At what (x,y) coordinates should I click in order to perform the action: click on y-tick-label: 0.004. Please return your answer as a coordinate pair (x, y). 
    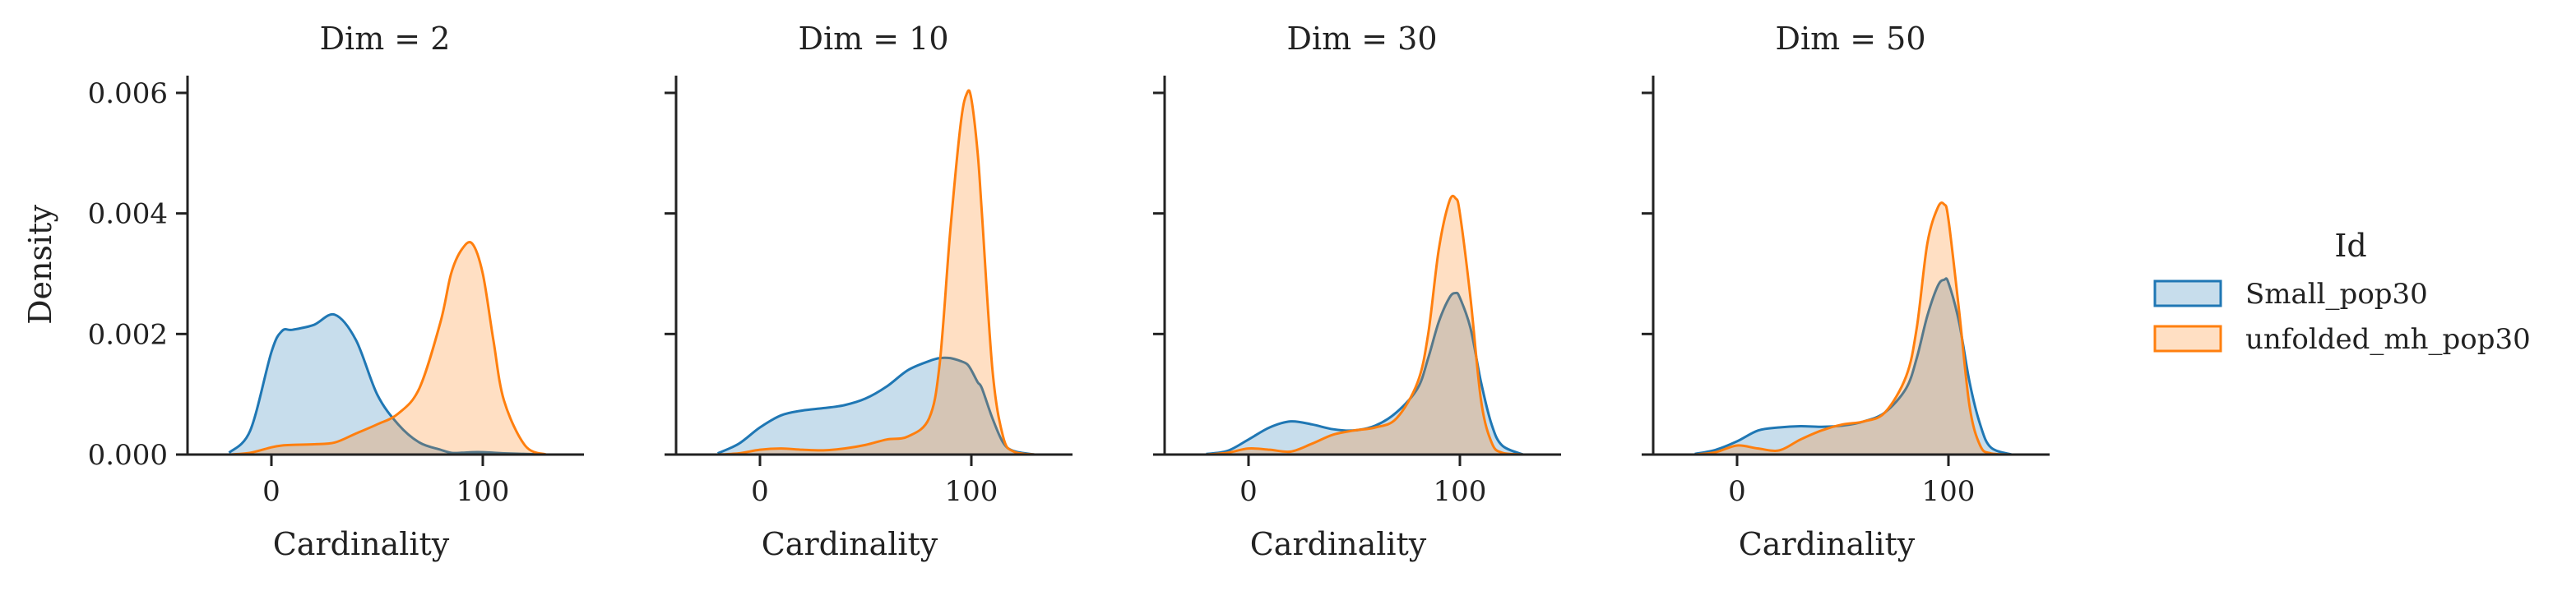
    Looking at the image, I should click on (128, 214).